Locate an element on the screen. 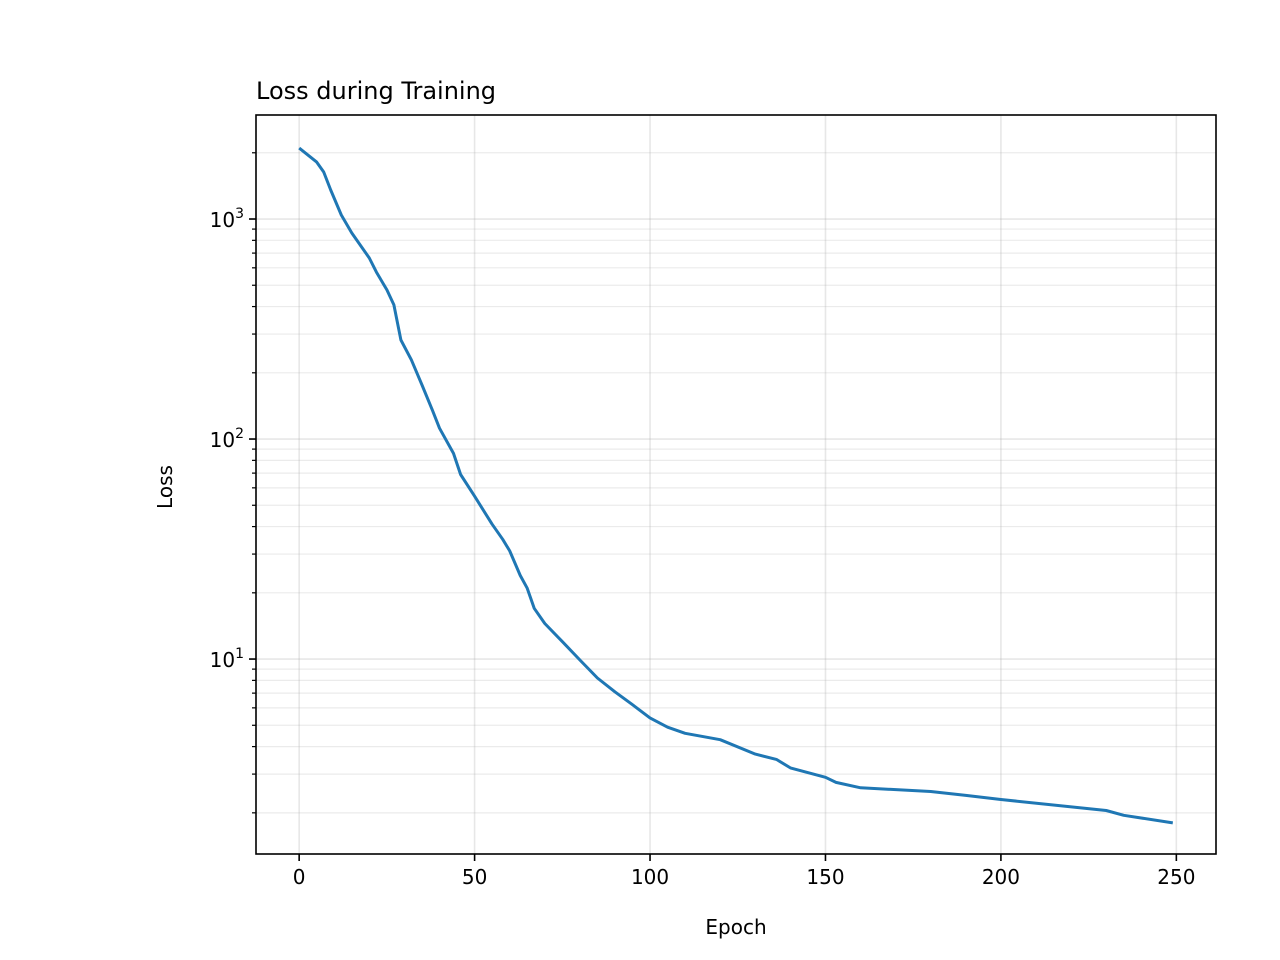 The height and width of the screenshot is (960, 1280). x-tick-label: 250 is located at coordinates (1176, 877).